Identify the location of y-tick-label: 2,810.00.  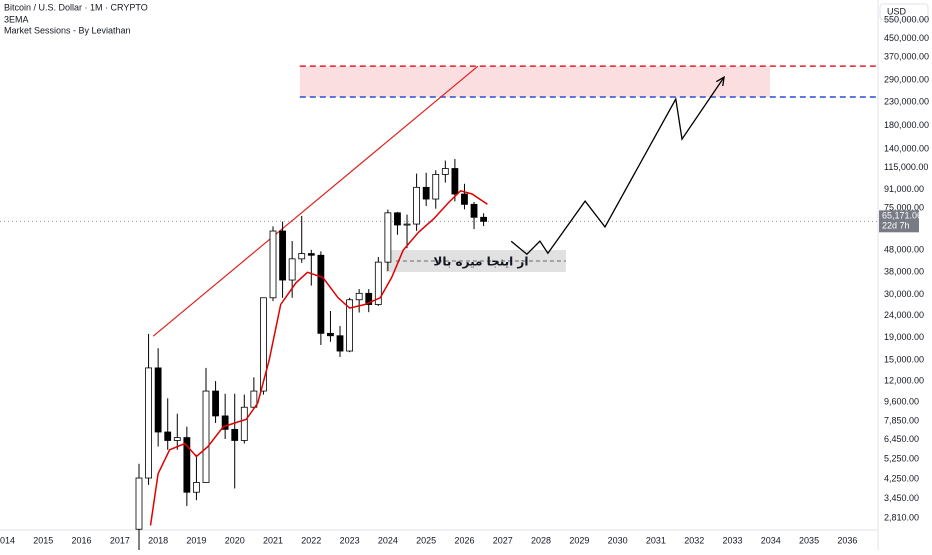
(901, 518).